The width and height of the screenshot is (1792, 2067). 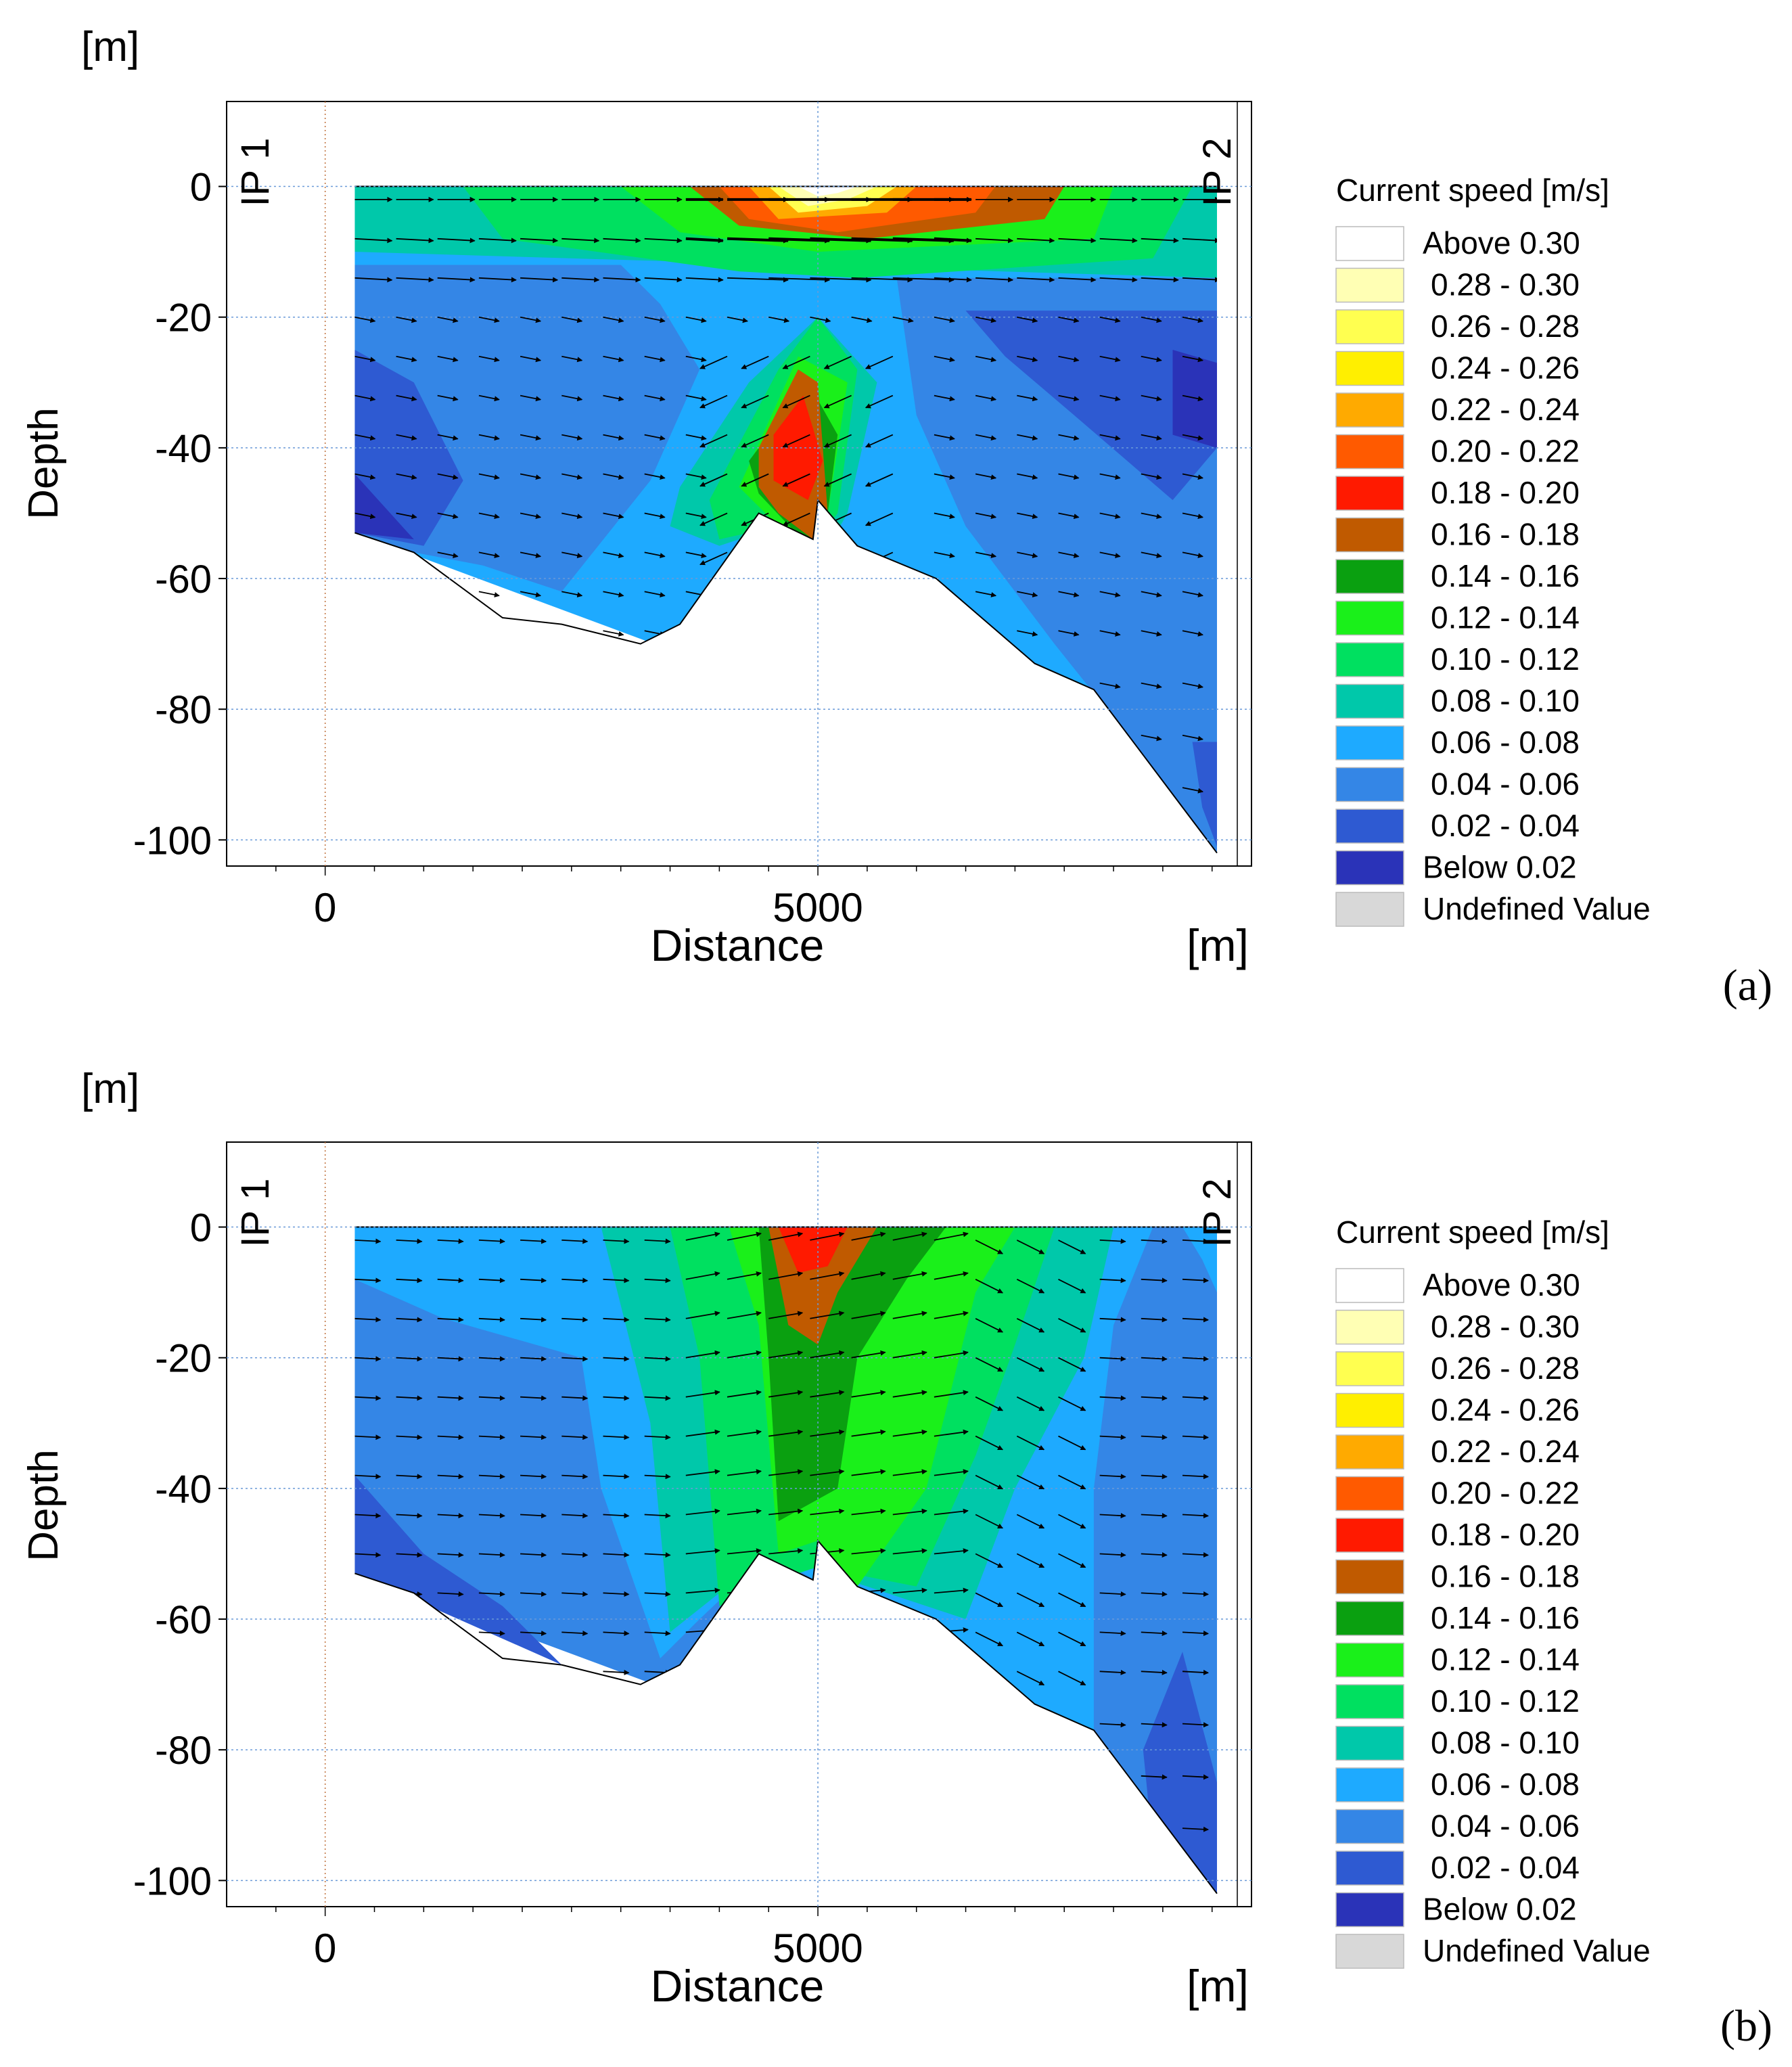 I want to click on y-tick-label: -80, so click(x=183, y=1751).